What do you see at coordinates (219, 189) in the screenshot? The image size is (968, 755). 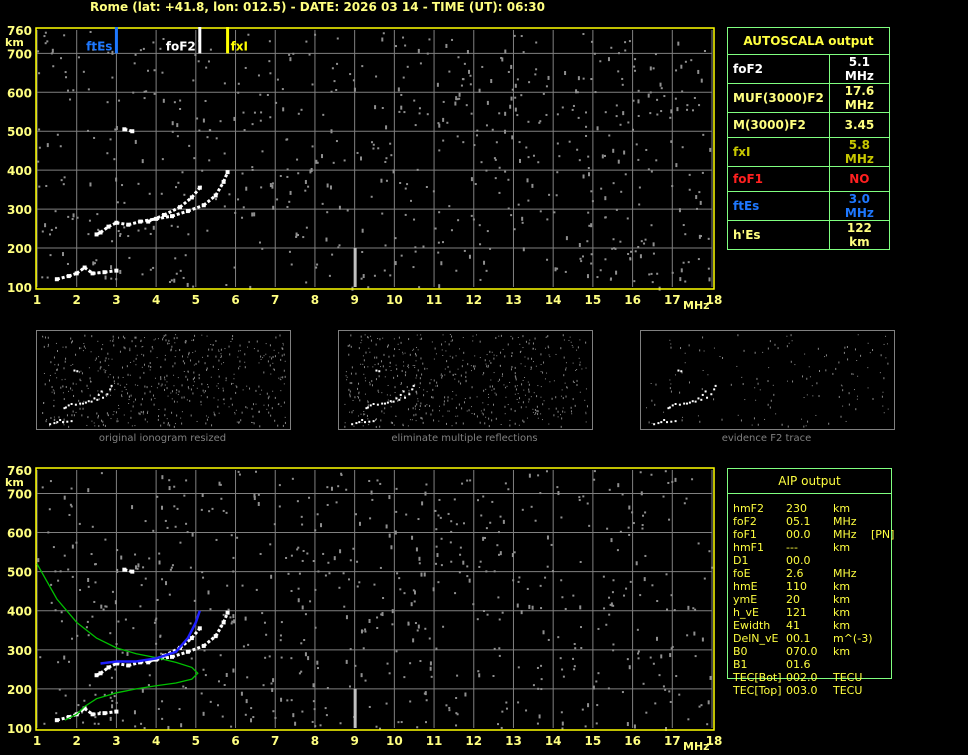 I see `trace-segment` at bounding box center [219, 189].